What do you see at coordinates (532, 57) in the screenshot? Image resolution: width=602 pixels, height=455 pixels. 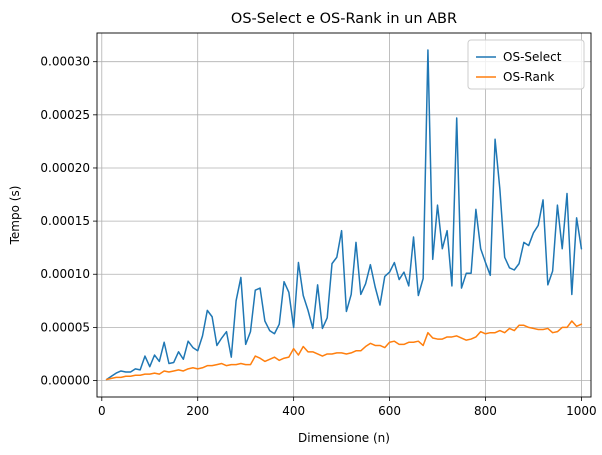 I see `legend-label-os-select: OS-Select` at bounding box center [532, 57].